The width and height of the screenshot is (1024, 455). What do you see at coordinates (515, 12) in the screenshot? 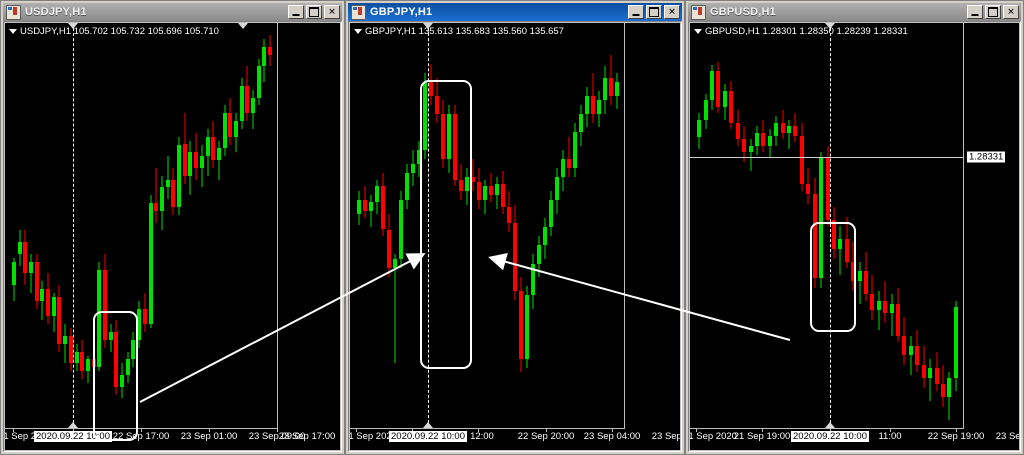
I see `titlebar-gbpjpy: GBPJPY,H1 ✕` at bounding box center [515, 12].